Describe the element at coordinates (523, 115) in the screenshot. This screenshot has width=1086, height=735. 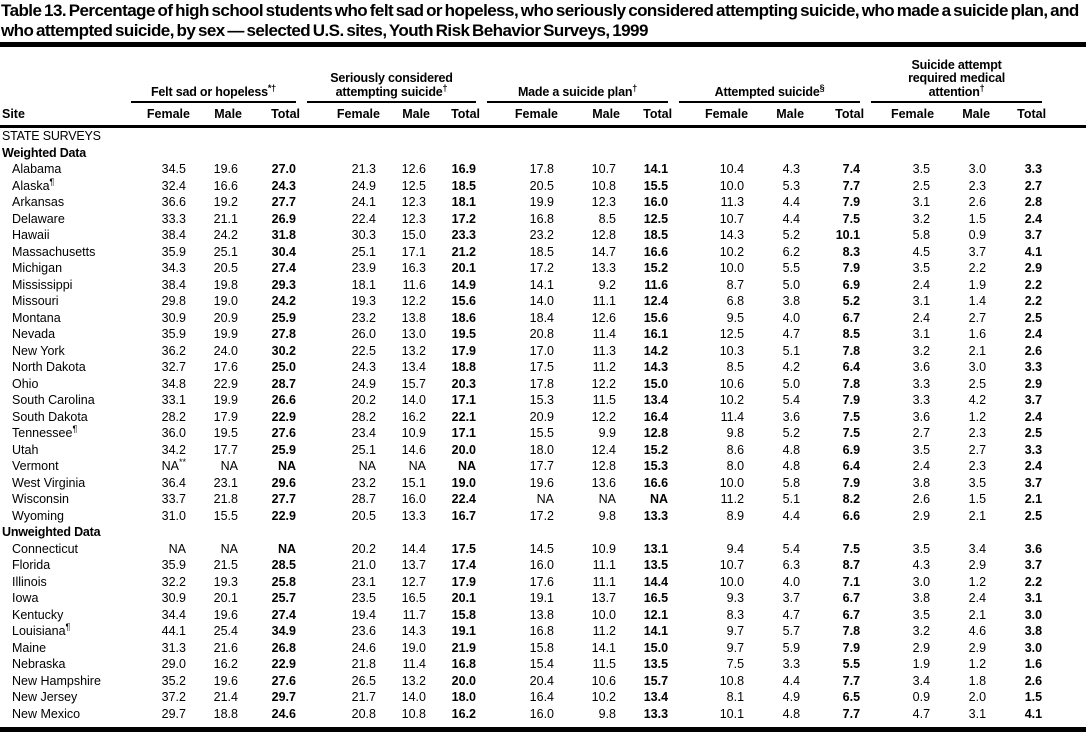
I see `column-header-female: Female` at that location.